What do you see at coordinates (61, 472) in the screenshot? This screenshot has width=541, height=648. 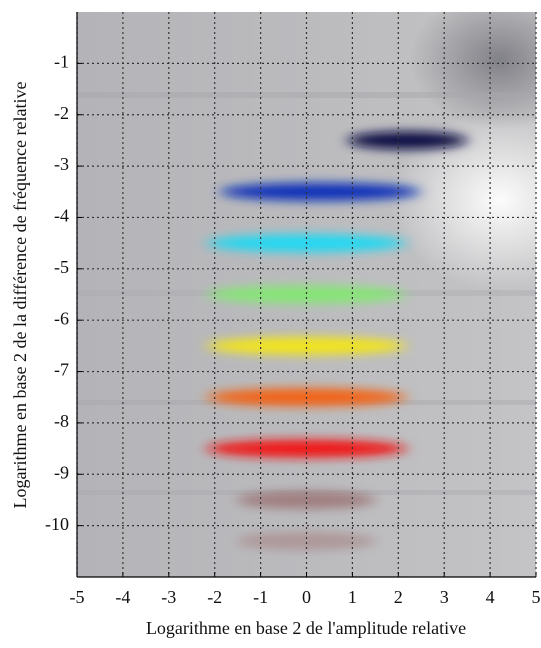 I see `y-tick-label: -9` at bounding box center [61, 472].